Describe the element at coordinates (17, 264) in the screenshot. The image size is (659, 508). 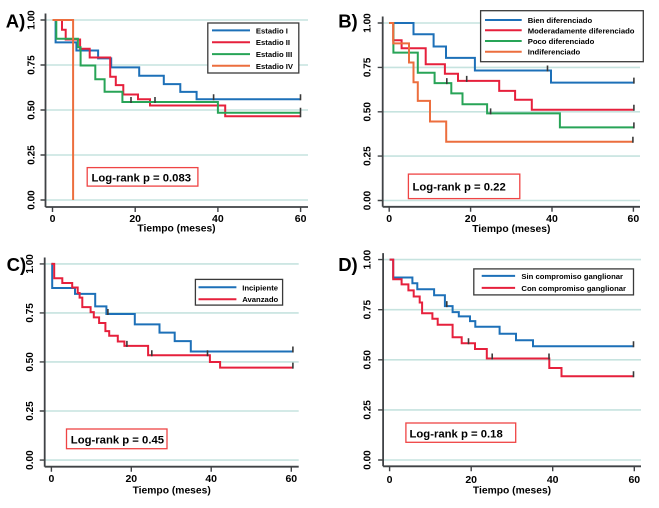
I see `svg-text: C)` at that location.